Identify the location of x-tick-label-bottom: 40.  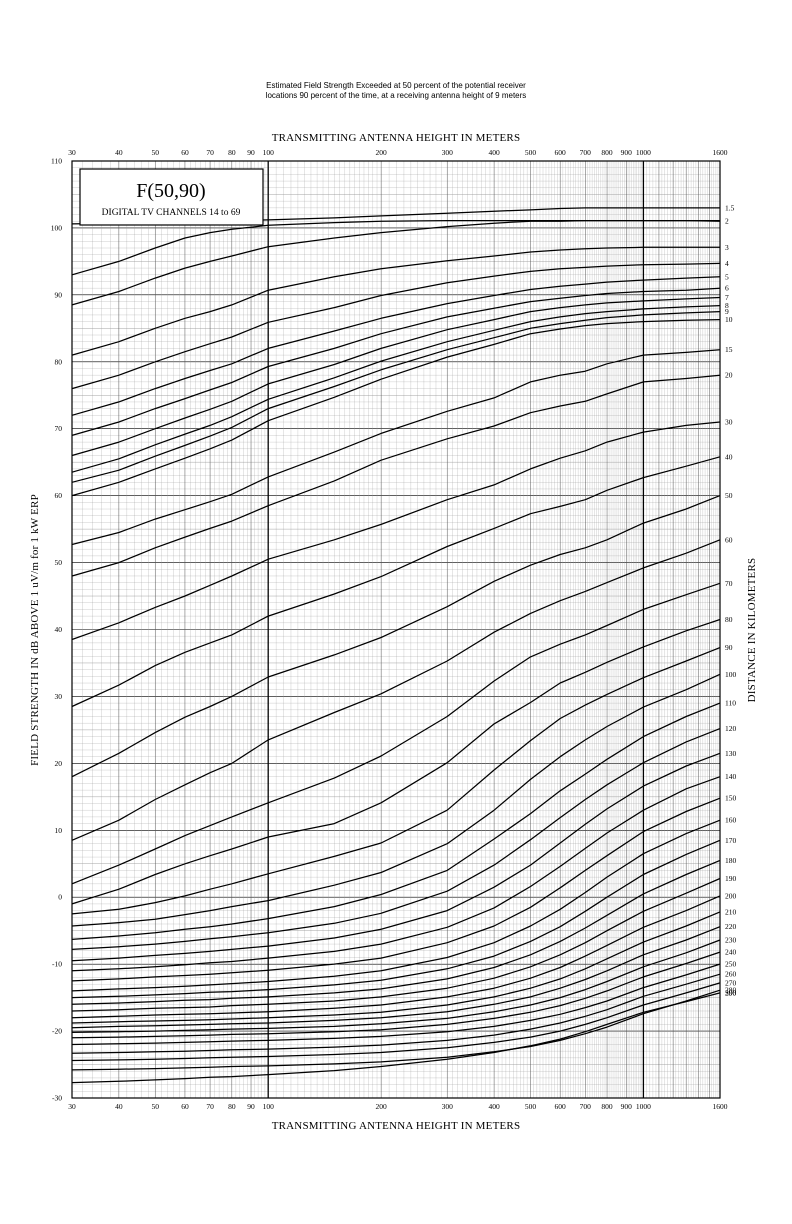
(119, 1106).